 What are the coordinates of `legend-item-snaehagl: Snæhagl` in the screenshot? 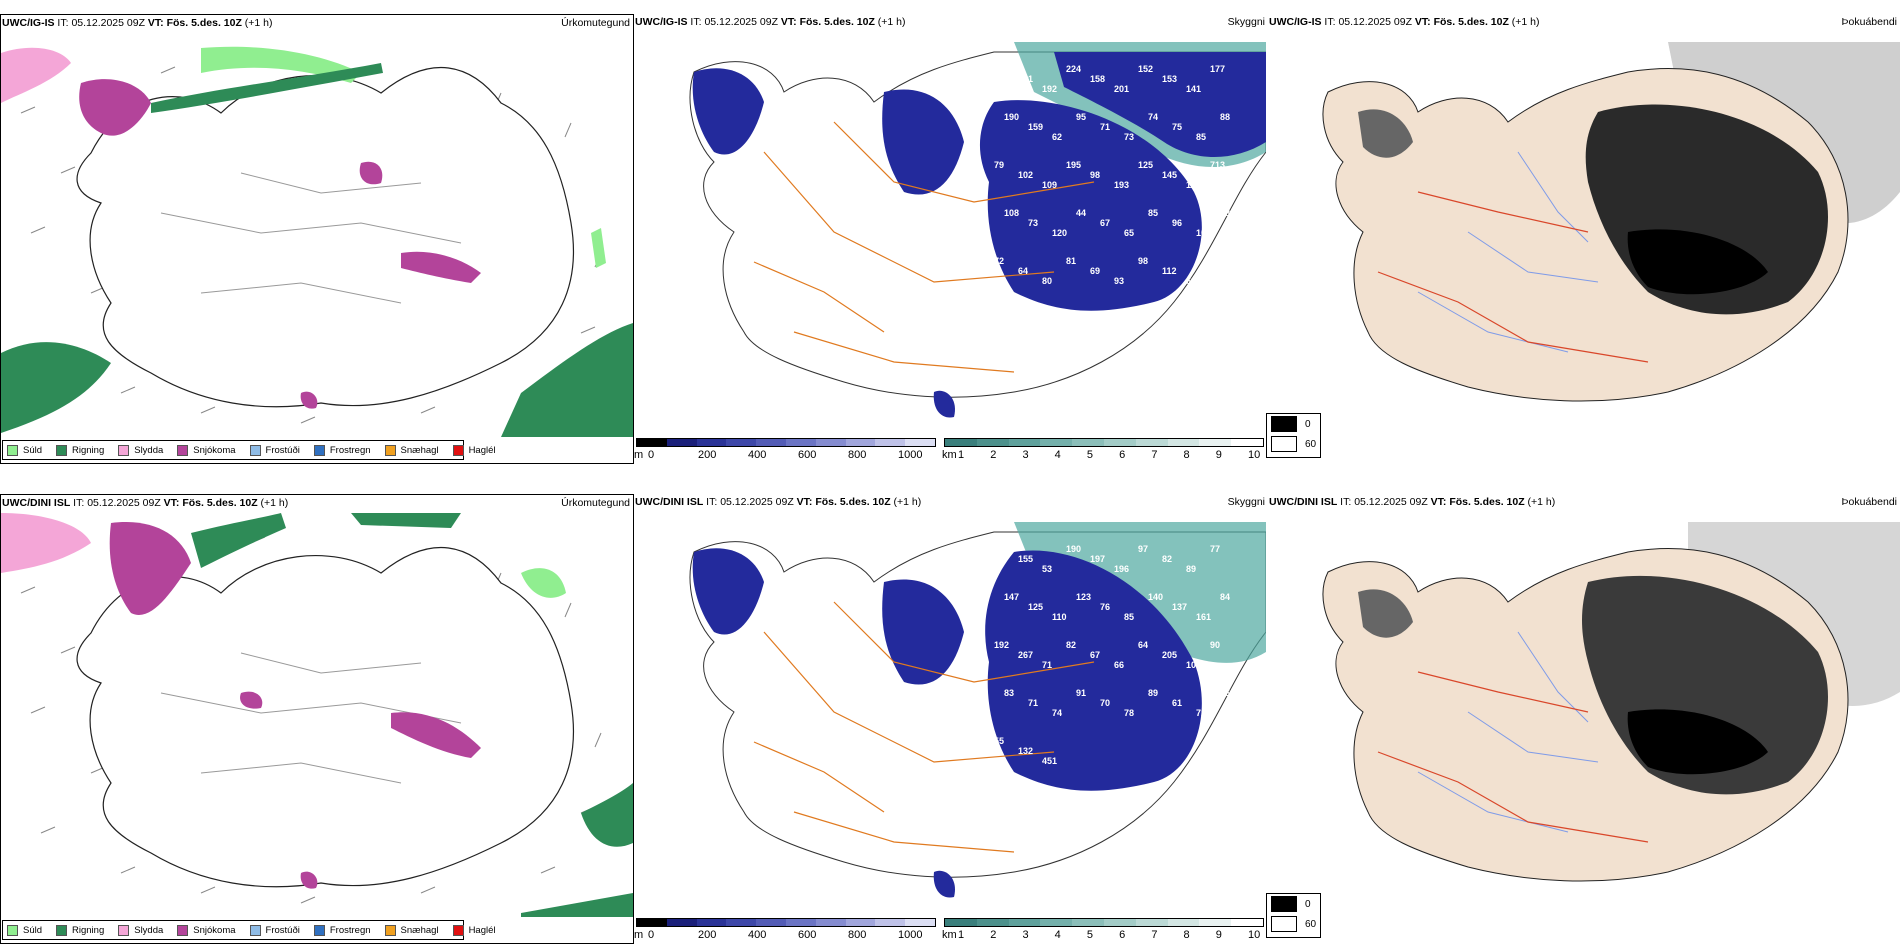 It's located at (411, 450).